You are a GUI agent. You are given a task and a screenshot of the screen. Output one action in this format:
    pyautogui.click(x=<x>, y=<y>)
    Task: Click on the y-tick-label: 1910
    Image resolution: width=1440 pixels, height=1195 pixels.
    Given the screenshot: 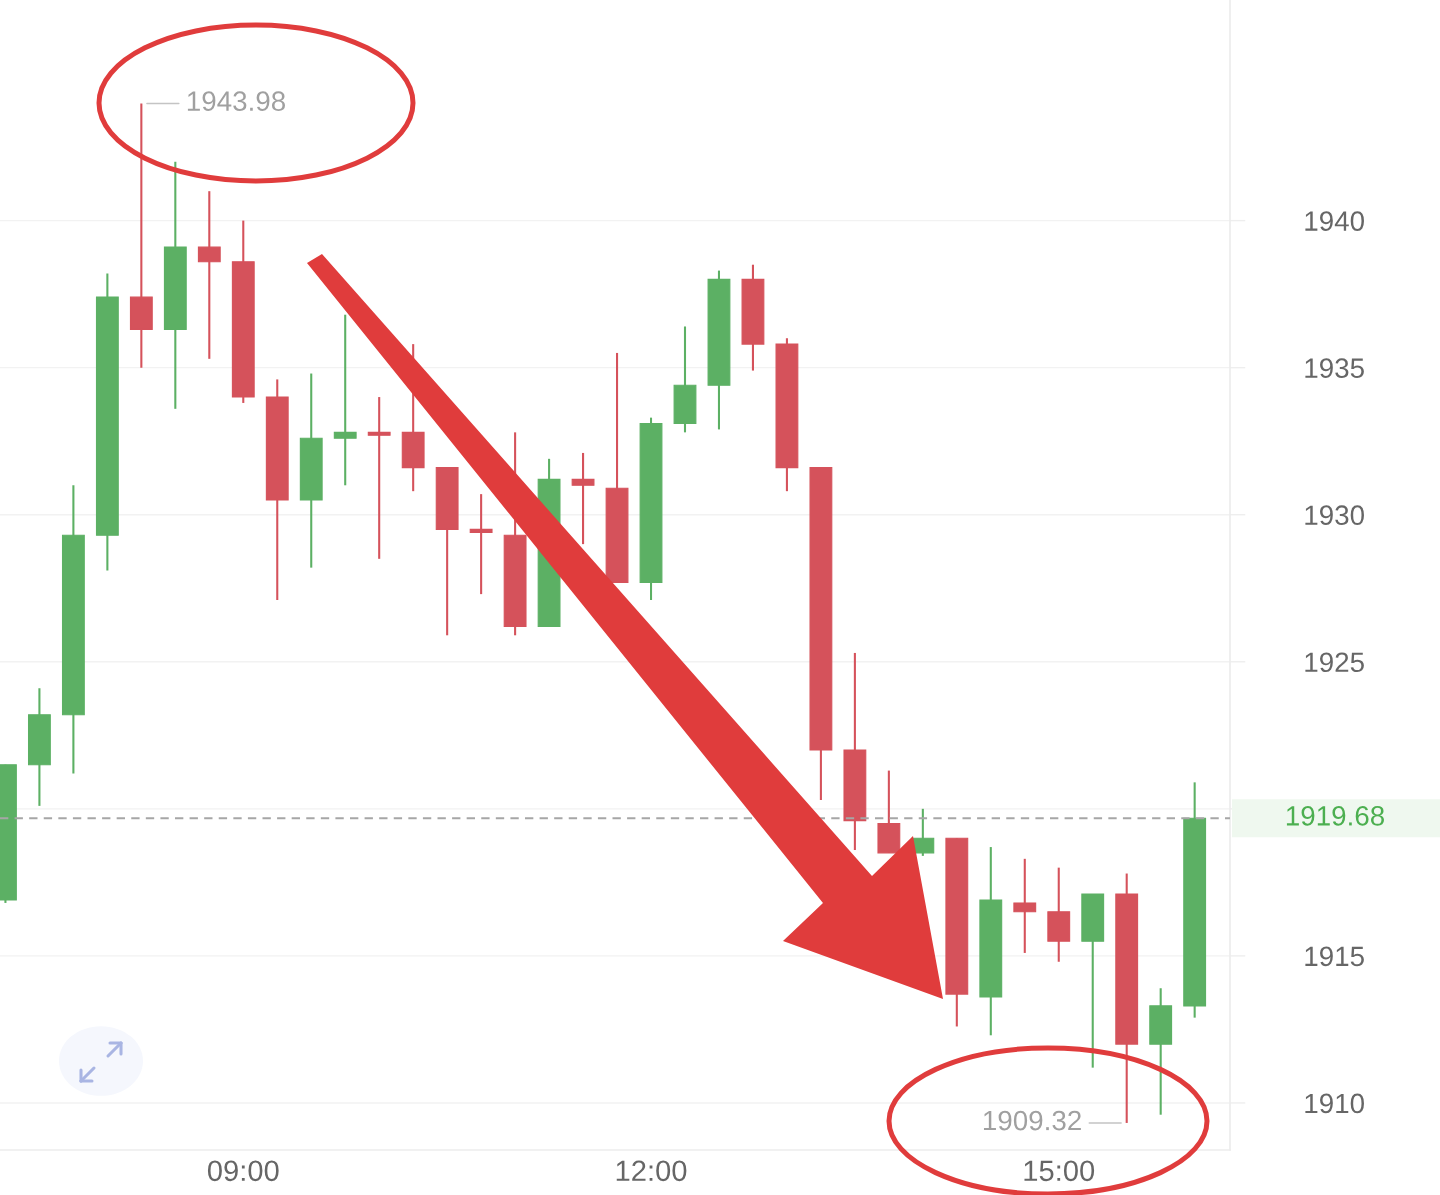 What is the action you would take?
    pyautogui.click(x=1334, y=1103)
    